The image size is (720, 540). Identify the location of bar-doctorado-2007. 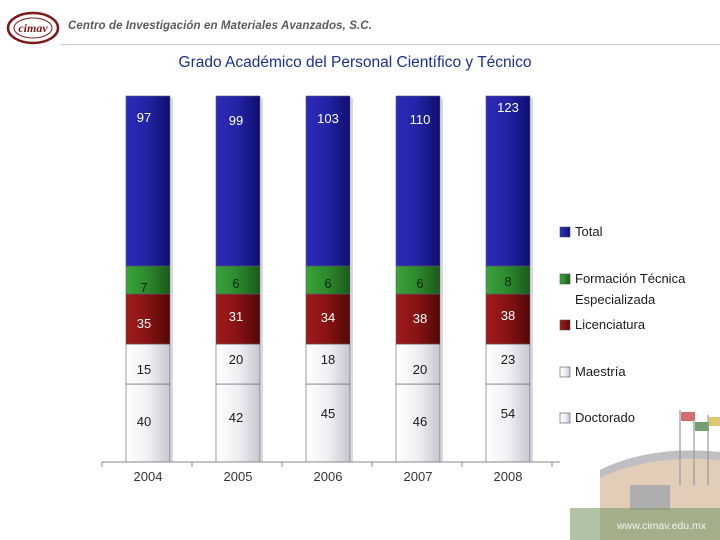
(418, 423).